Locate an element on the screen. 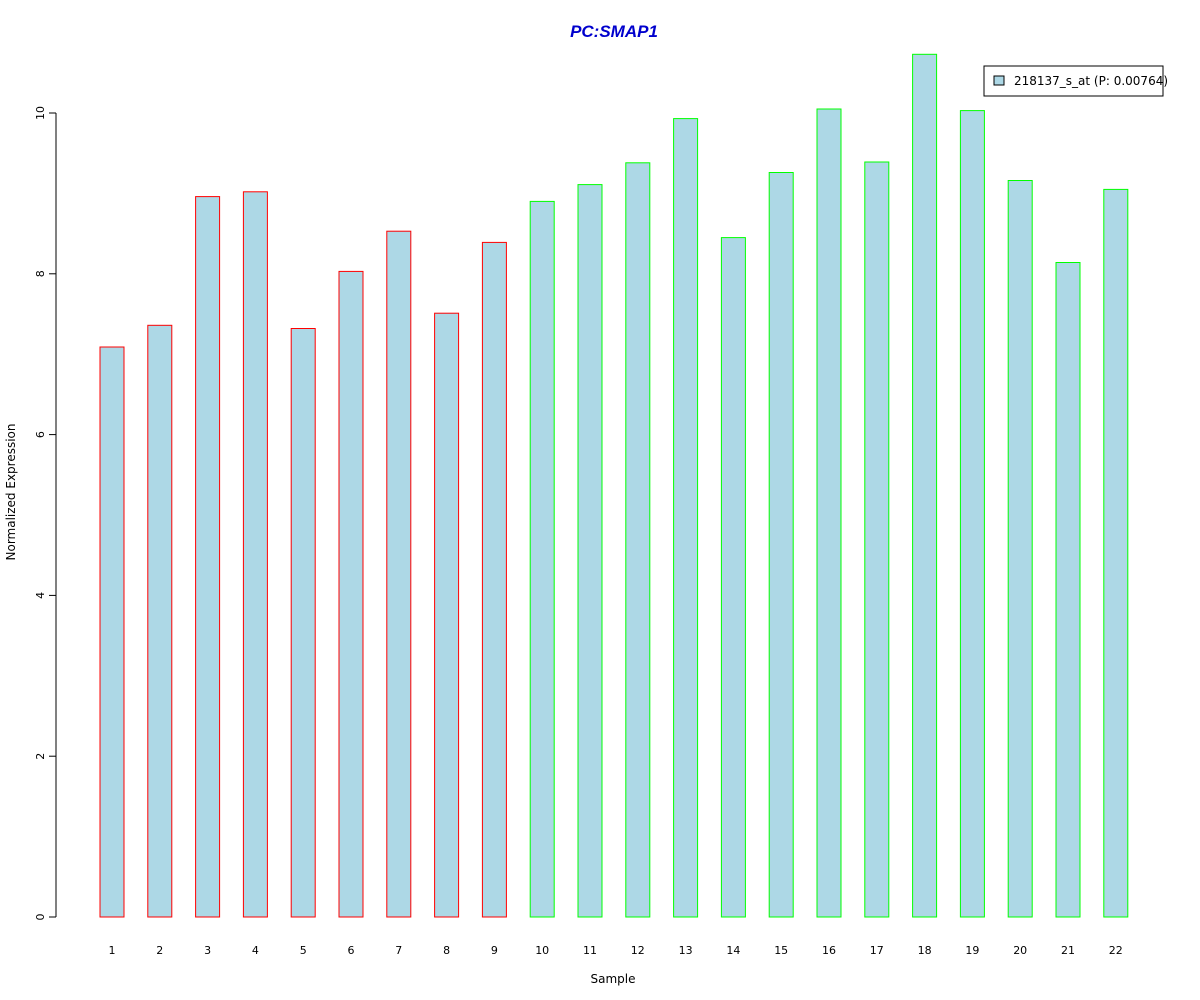  legend: 218137_s_at (P: 0.00764) is located at coordinates (1075, 81).